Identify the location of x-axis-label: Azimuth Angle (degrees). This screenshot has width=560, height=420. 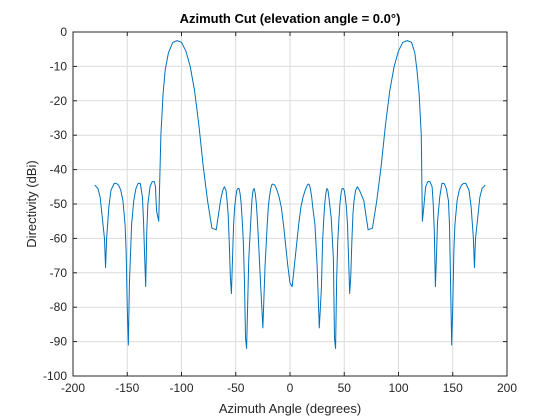
(290, 408).